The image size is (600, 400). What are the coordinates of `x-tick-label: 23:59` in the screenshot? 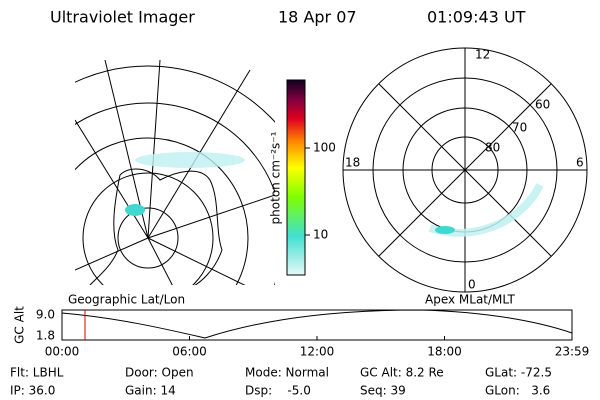 It's located at (572, 352).